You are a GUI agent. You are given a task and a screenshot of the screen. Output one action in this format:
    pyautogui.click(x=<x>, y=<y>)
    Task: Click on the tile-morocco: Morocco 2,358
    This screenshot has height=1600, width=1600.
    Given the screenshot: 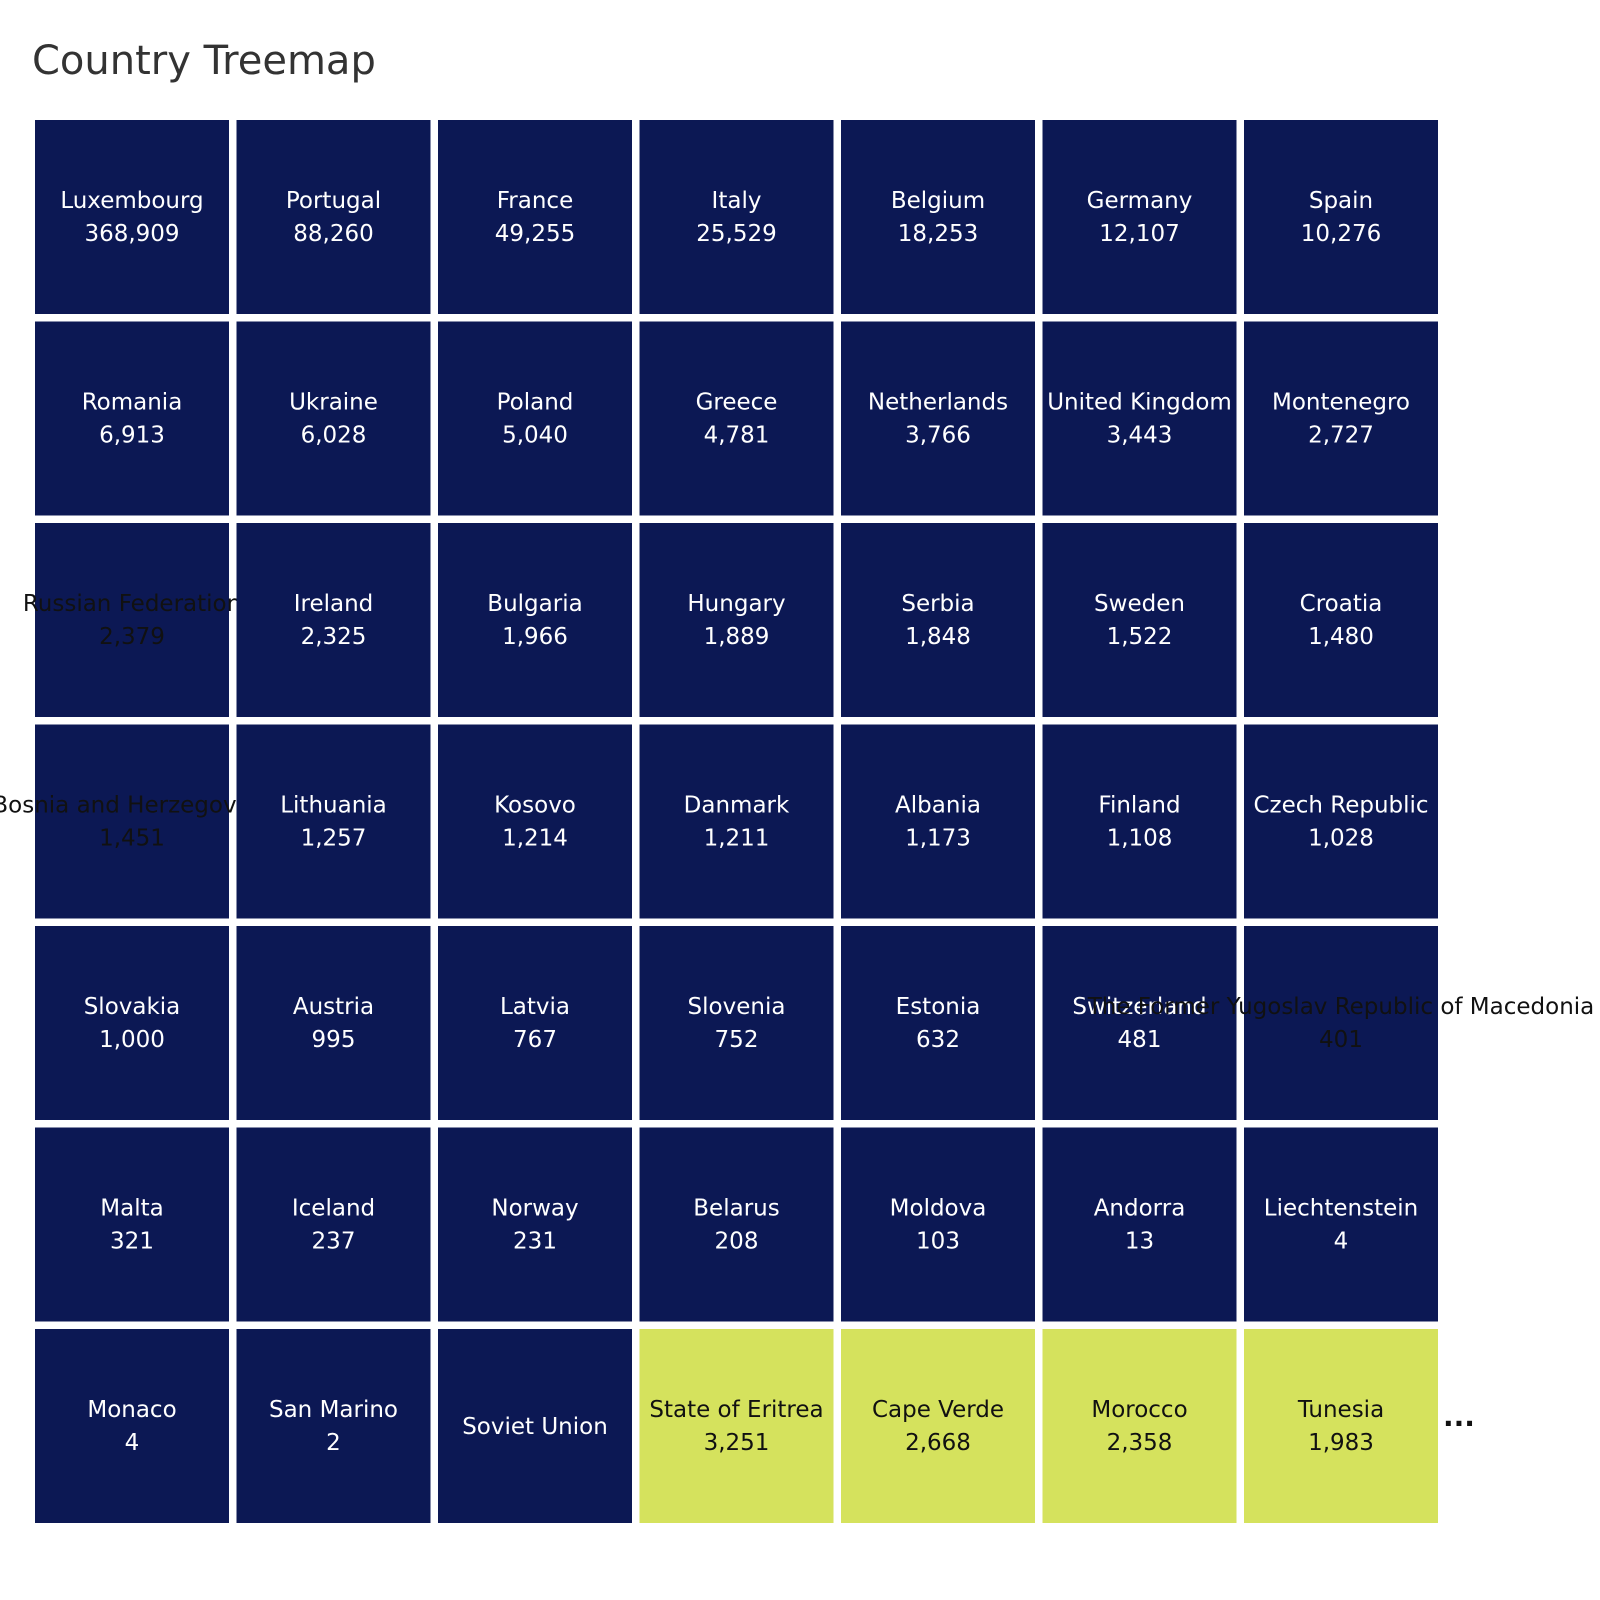 What is the action you would take?
    pyautogui.click(x=1139, y=1426)
    